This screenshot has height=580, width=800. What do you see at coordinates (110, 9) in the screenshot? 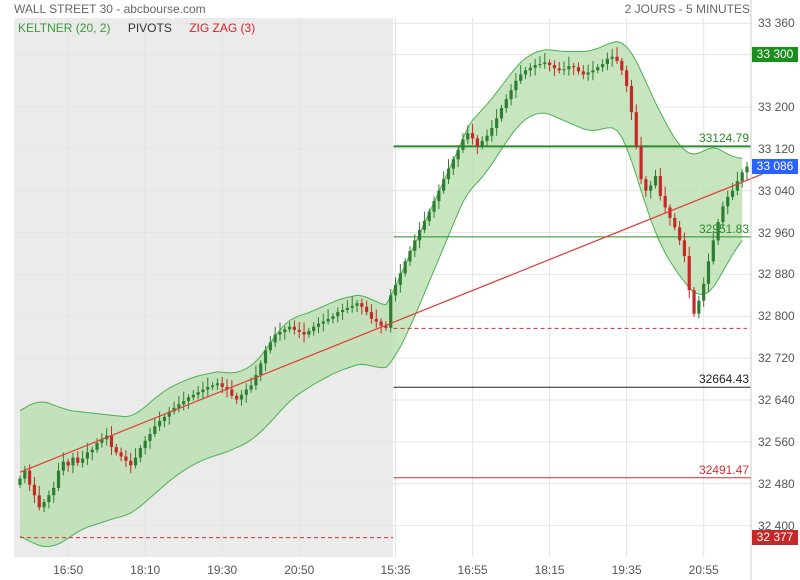
I see `chart-title: WALL STREET 30 - abcbourse.com` at bounding box center [110, 9].